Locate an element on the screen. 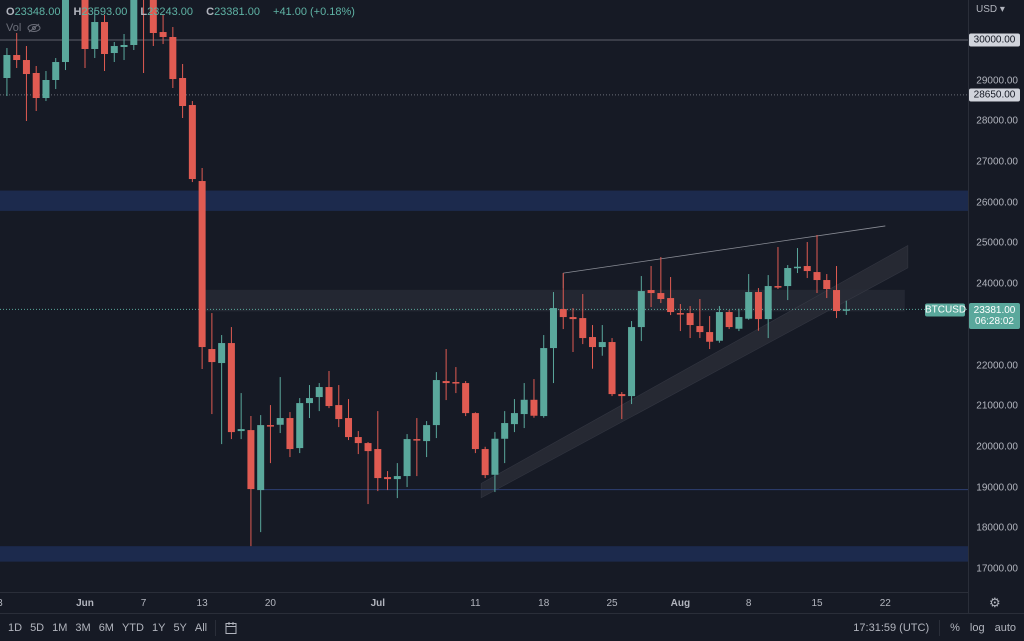 The height and width of the screenshot is (641, 1024). time-axis: 23 Jun 7 13 20 Jul 11 18 25 Aug 8 15 22 is located at coordinates (484, 603).